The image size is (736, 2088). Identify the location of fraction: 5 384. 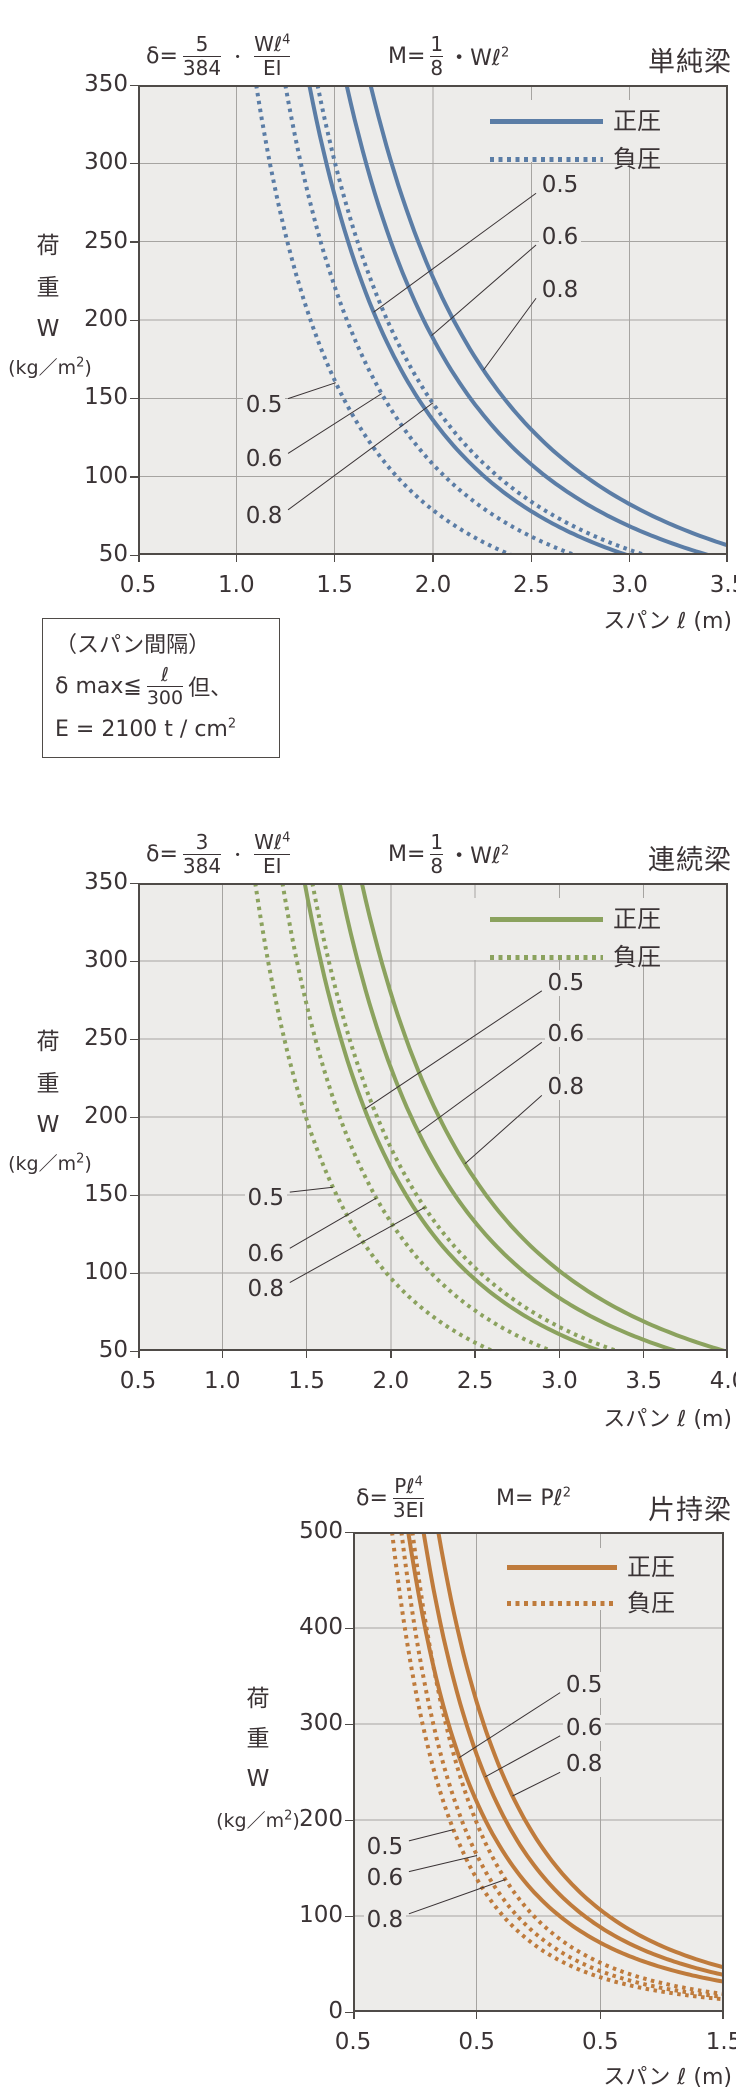
(202, 55).